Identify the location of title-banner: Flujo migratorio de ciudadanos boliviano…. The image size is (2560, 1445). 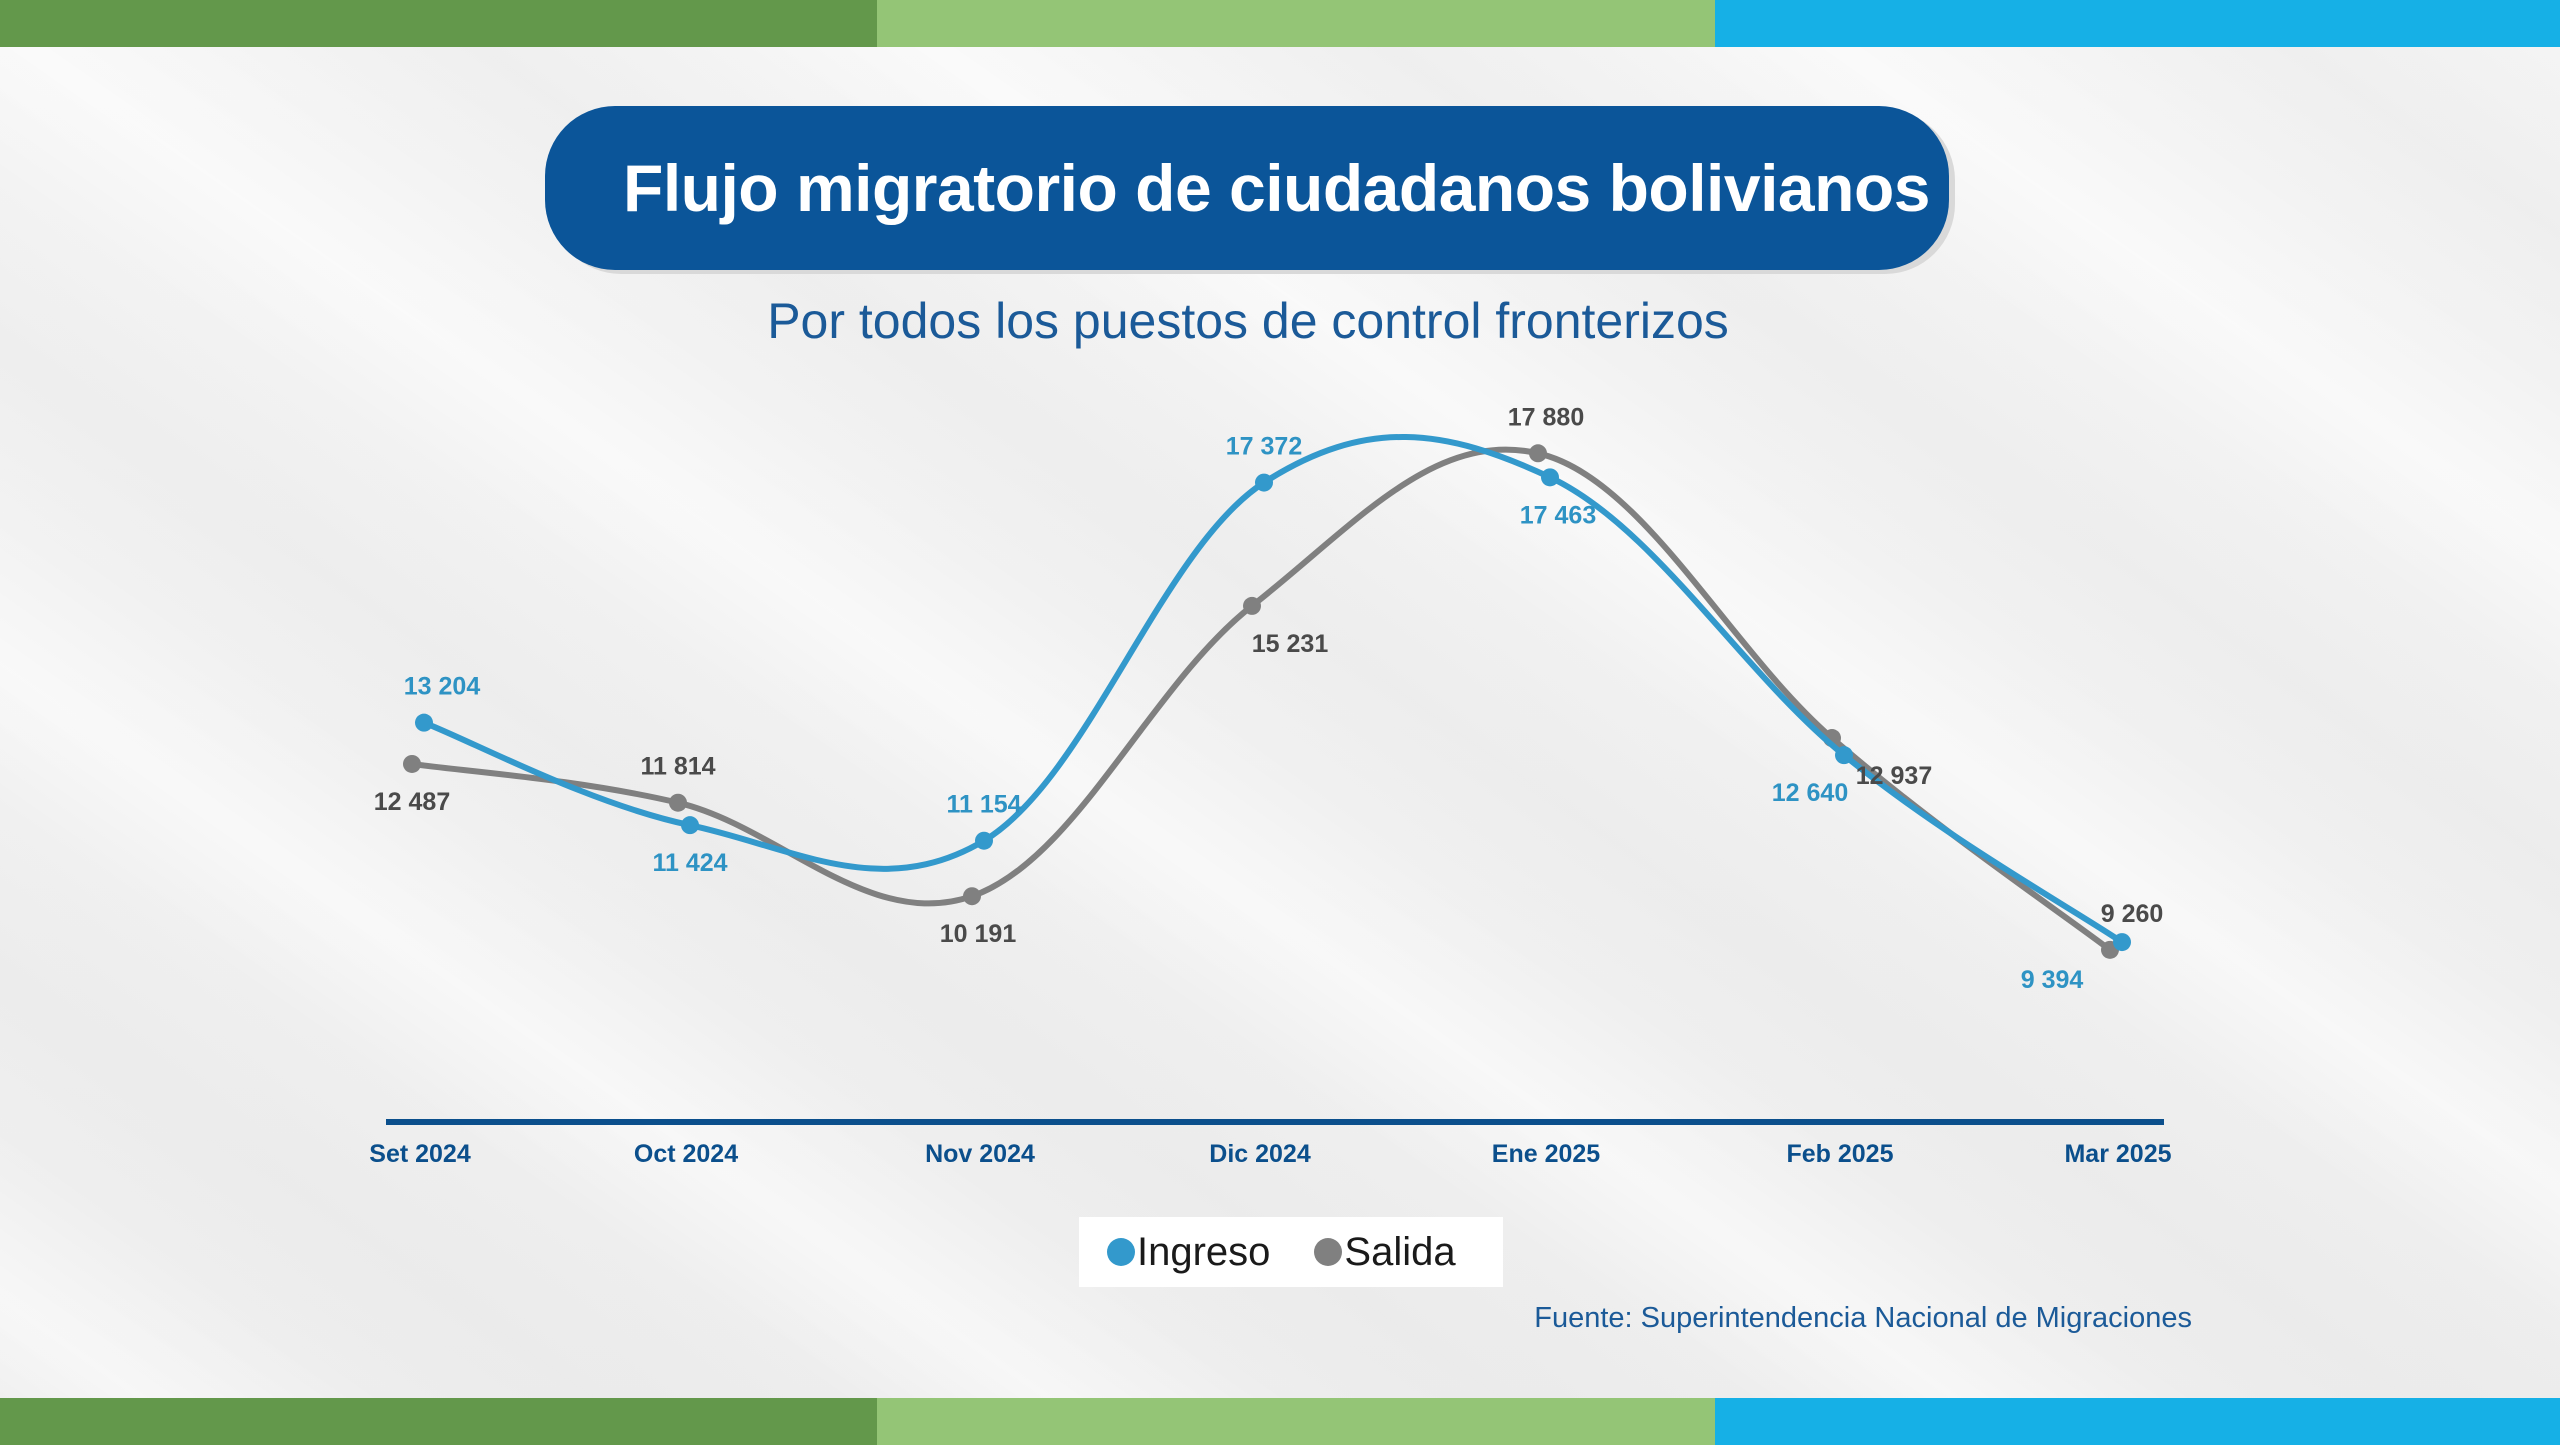
(1247, 188).